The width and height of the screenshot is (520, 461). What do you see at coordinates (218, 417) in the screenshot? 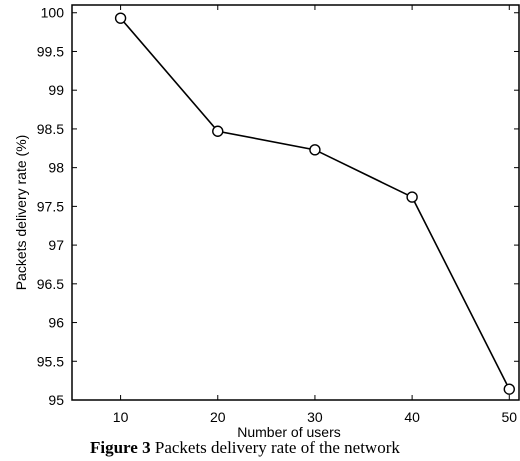
I see `x-tick-label: 20` at bounding box center [218, 417].